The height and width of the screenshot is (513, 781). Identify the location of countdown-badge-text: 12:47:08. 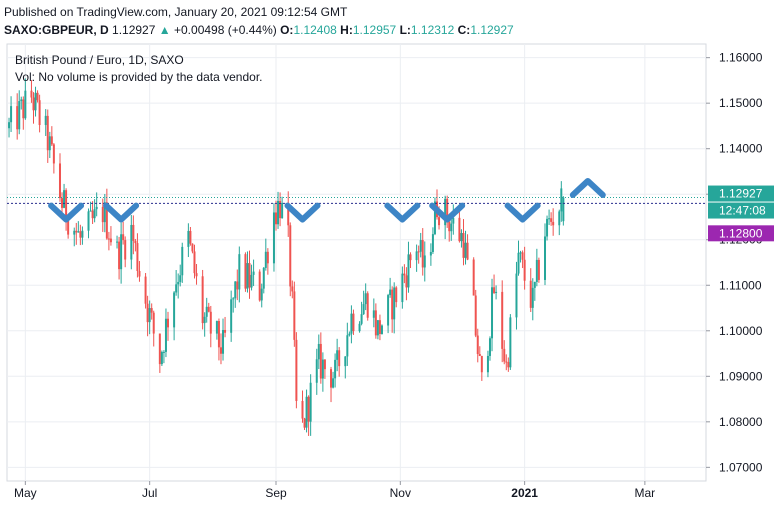
(742, 211).